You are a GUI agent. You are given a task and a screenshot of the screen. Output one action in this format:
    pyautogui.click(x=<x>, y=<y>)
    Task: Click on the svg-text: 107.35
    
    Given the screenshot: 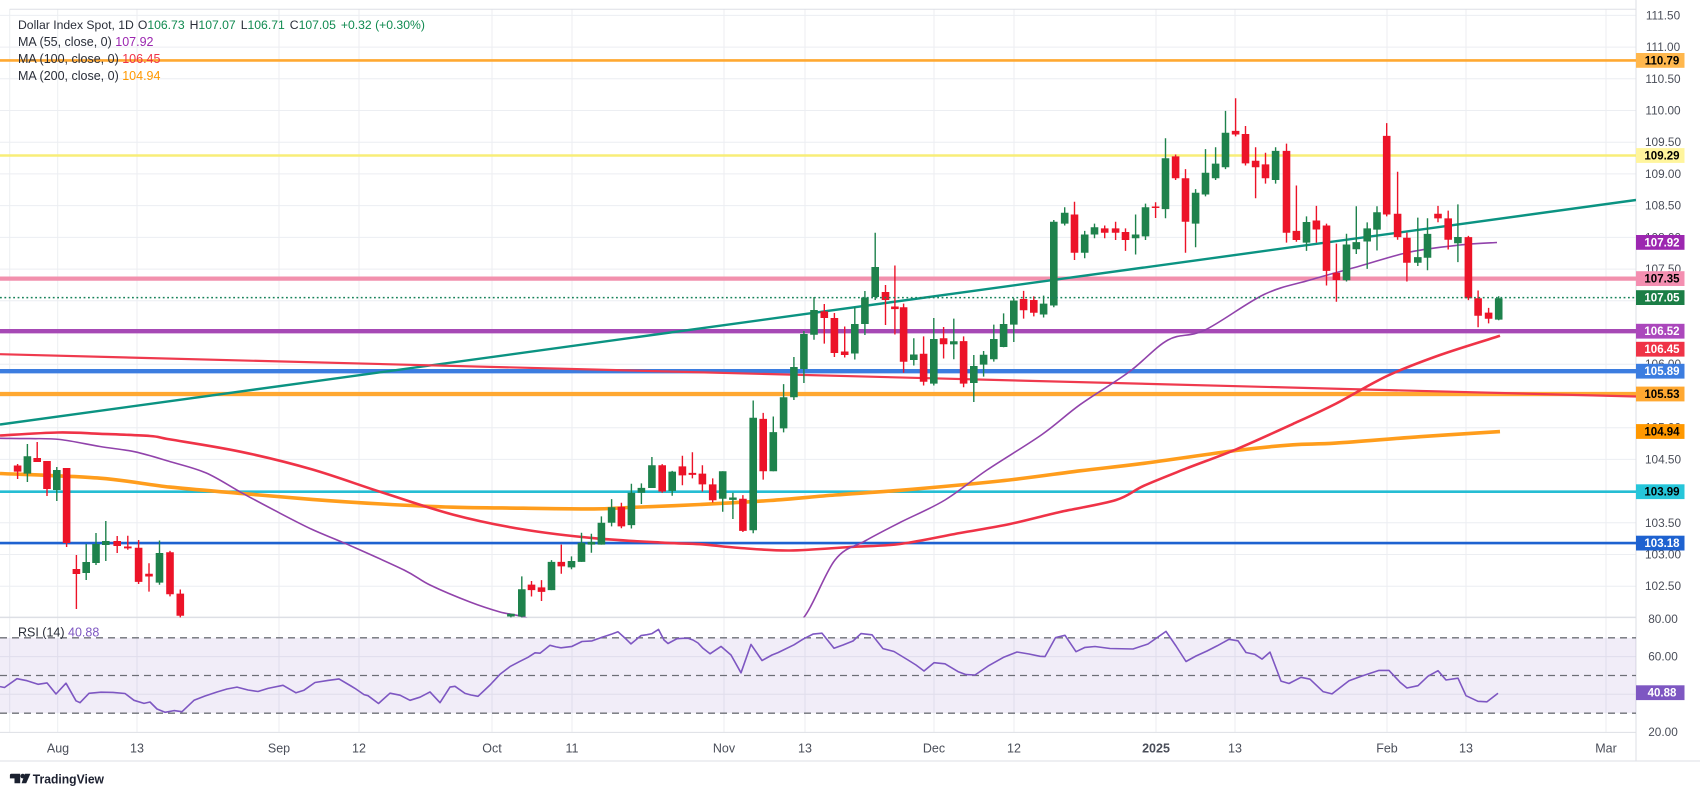 What is the action you would take?
    pyautogui.click(x=1662, y=280)
    